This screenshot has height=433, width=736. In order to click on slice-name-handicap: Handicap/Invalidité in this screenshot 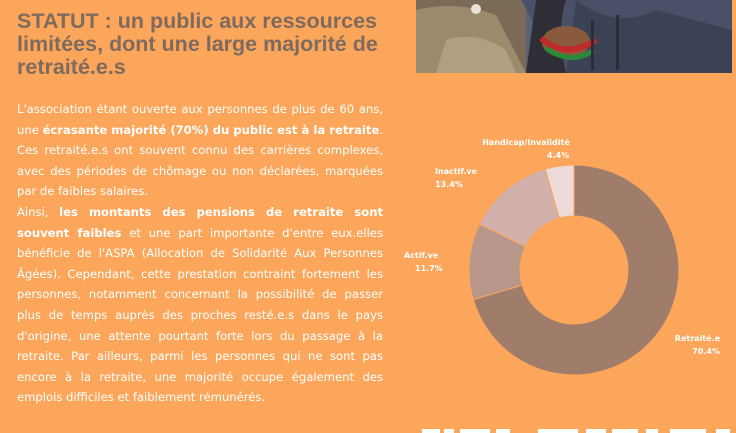, I will do `click(526, 142)`.